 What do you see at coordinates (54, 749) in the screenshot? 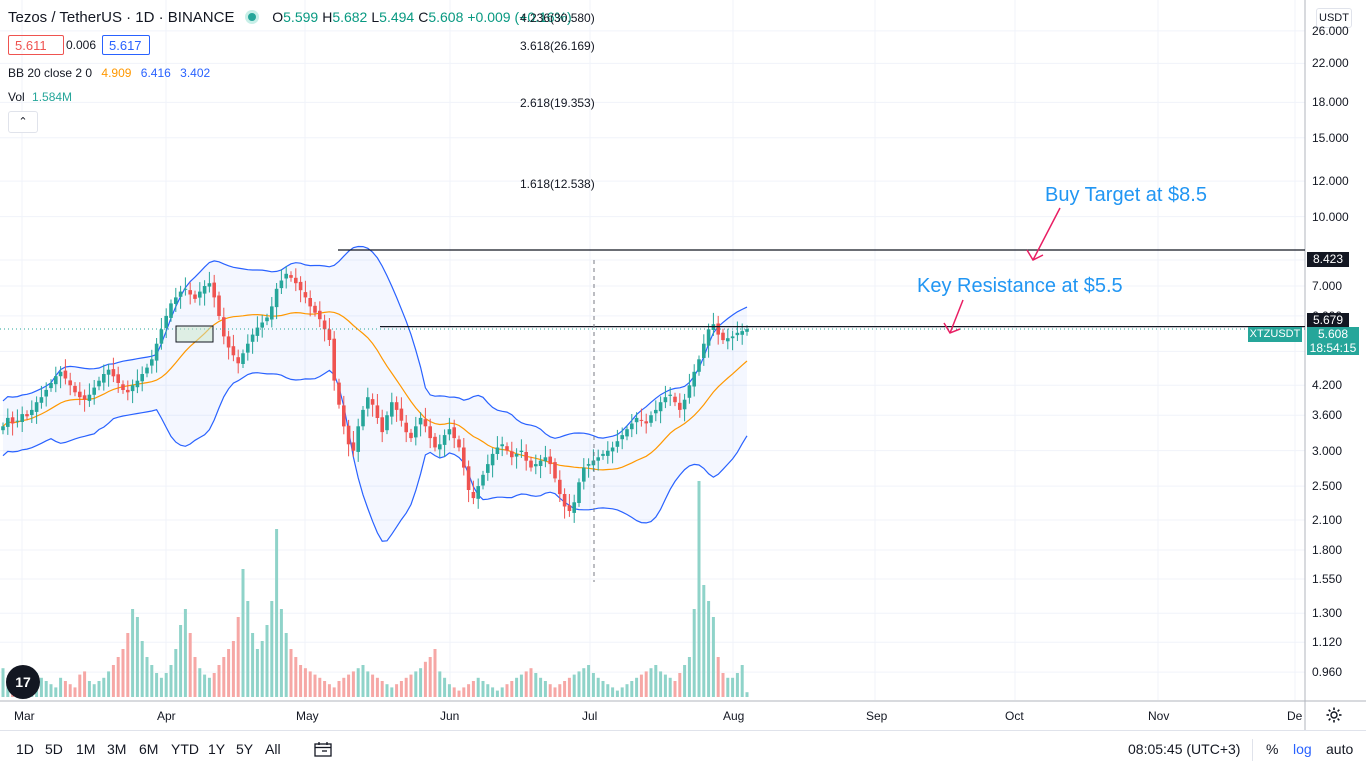
I see `timeframe-button: 5D` at bounding box center [54, 749].